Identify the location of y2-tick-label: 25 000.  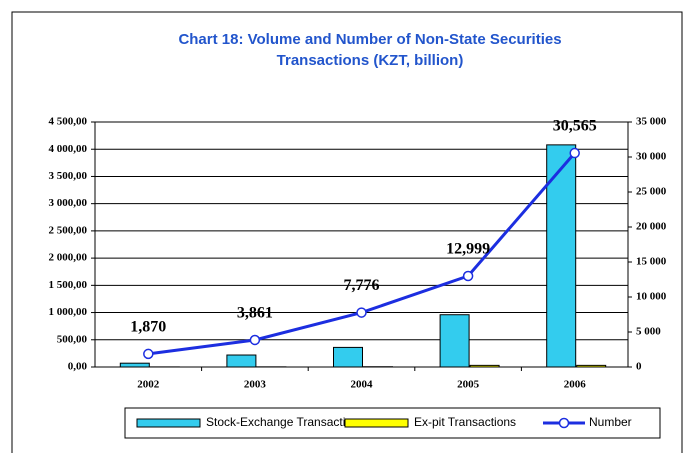
(651, 192).